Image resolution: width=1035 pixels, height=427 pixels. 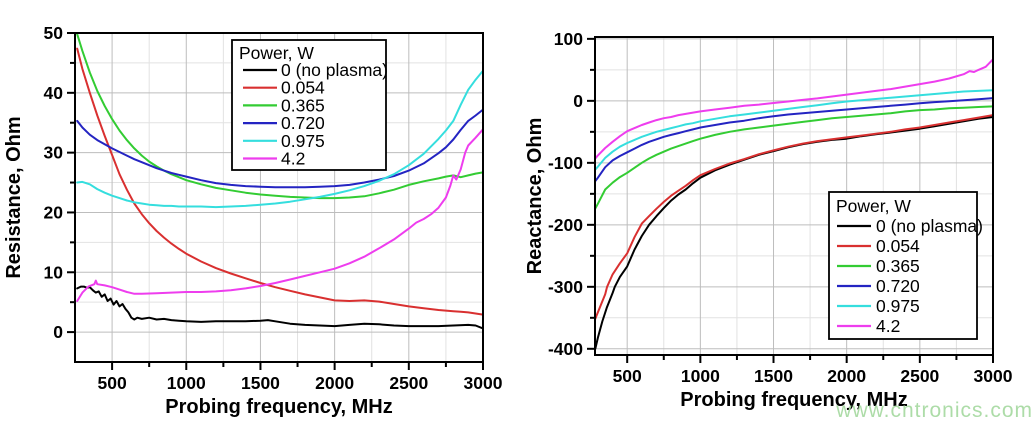 What do you see at coordinates (565, 349) in the screenshot?
I see `y-tick-label: -400` at bounding box center [565, 349].